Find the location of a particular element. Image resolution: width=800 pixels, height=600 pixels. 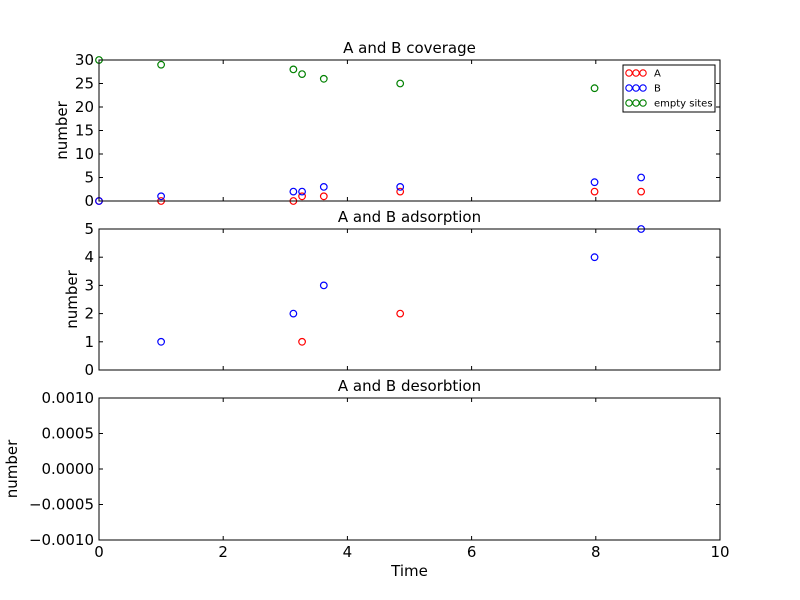

x-tick-label: 6 is located at coordinates (472, 552).